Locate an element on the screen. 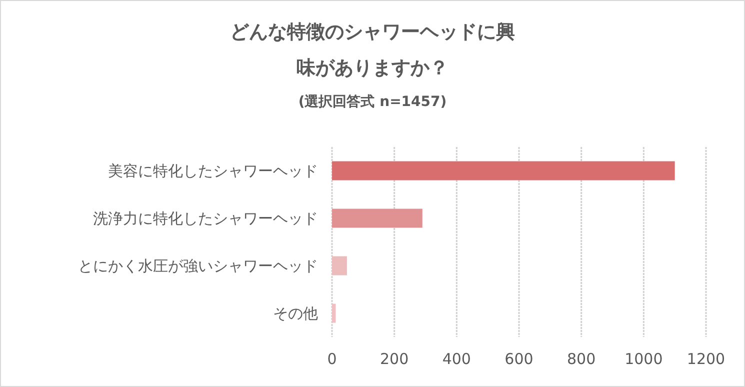  y-tick-label: 美容に特化したシャワーヘッド is located at coordinates (213, 171).